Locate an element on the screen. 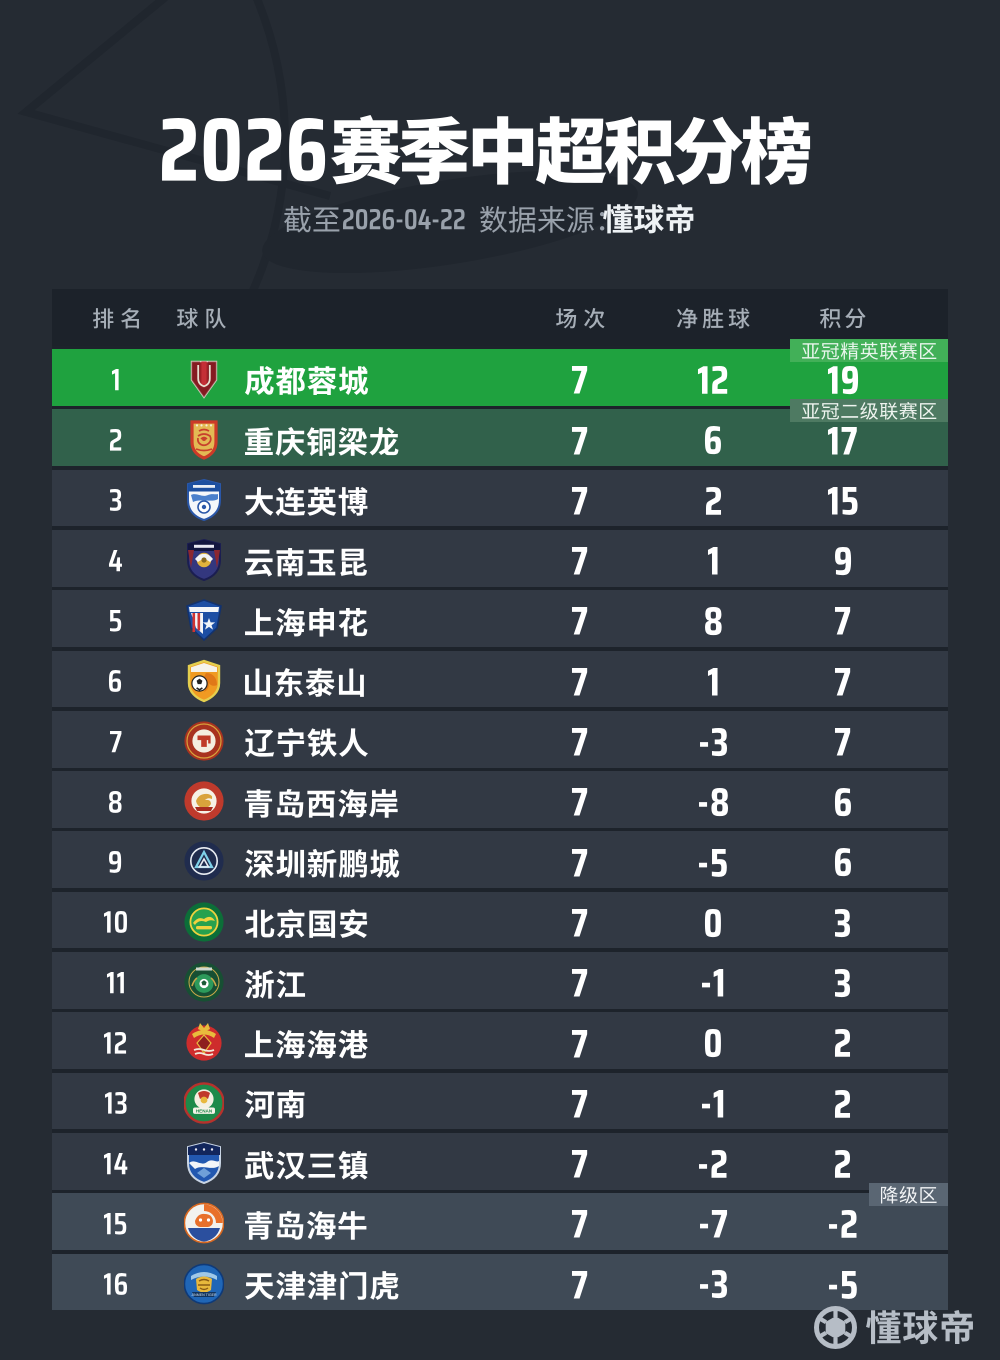 The width and height of the screenshot is (1000, 1360). svg-text: JINMEN TIGER is located at coordinates (204, 1295).